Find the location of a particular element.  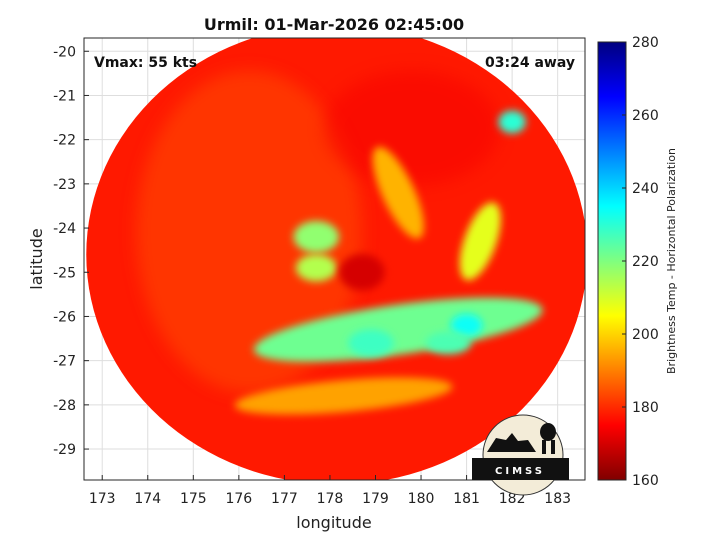

logo-text: CIMSS is located at coordinates (520, 471).